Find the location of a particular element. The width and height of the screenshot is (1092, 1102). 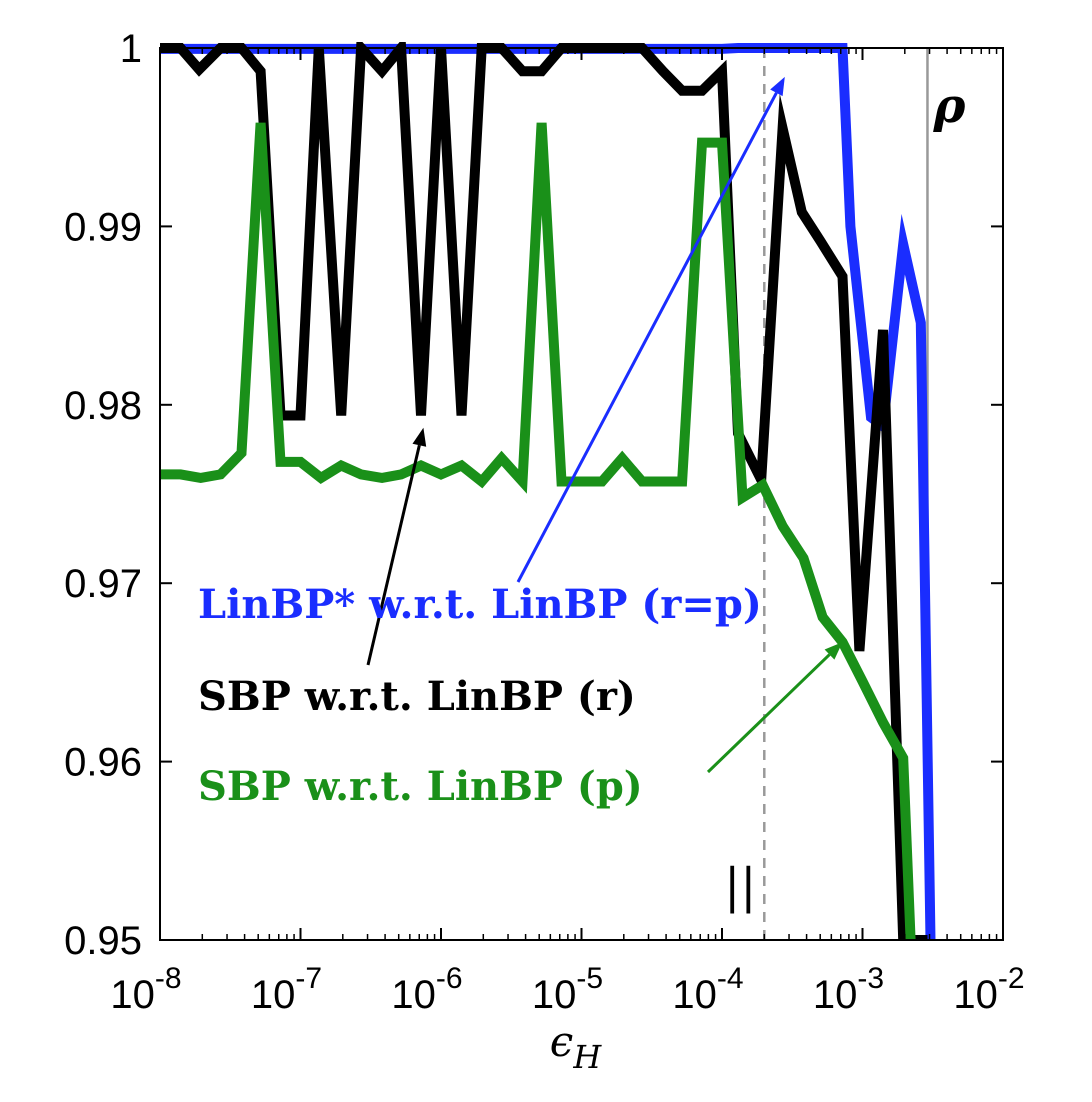

x-tick-label: 10⁻⁸ is located at coordinates (145, 989).